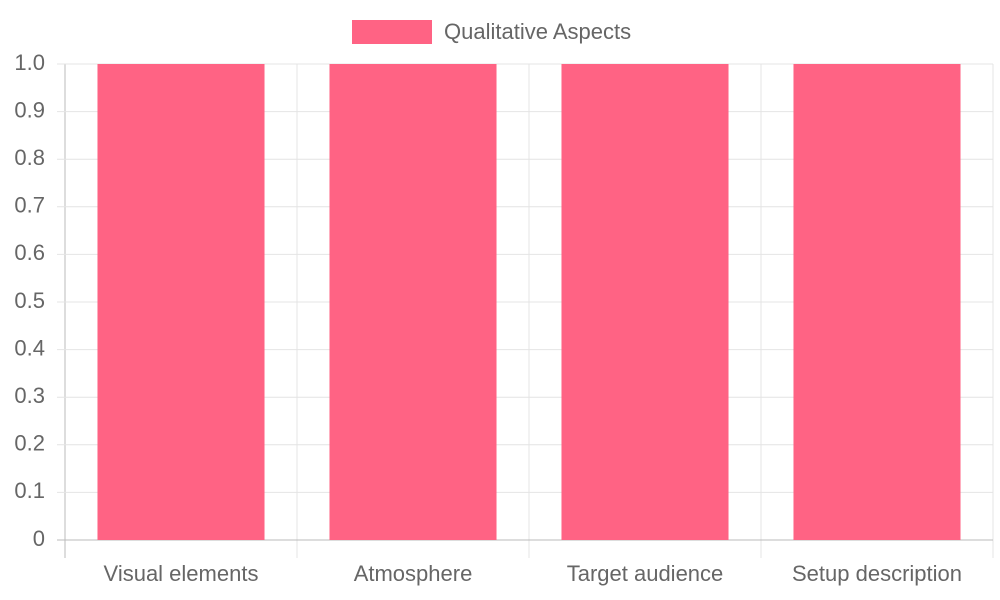 Image resolution: width=1000 pixels, height=600 pixels. I want to click on y-tick-label: 0.6, so click(29, 252).